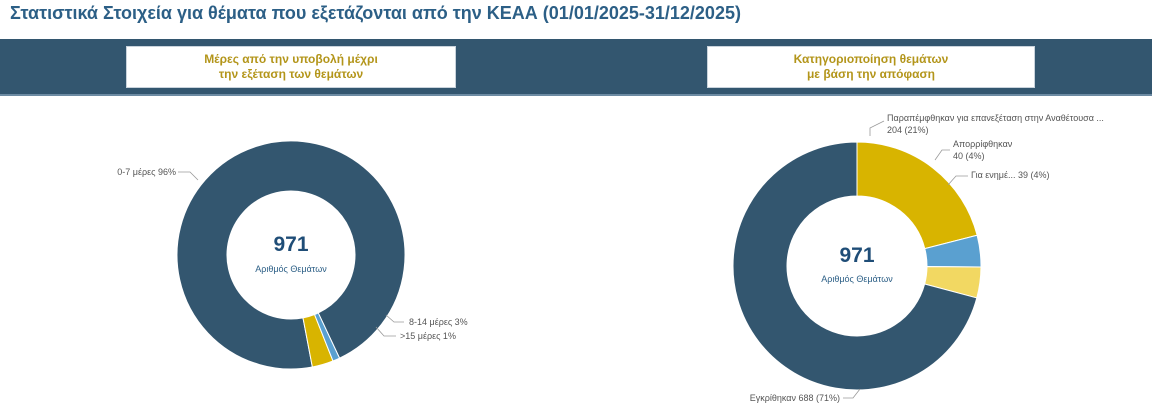  Describe the element at coordinates (857, 279) in the screenshot. I see `center-label-decision: Αριθμός Θεμάτων` at that location.